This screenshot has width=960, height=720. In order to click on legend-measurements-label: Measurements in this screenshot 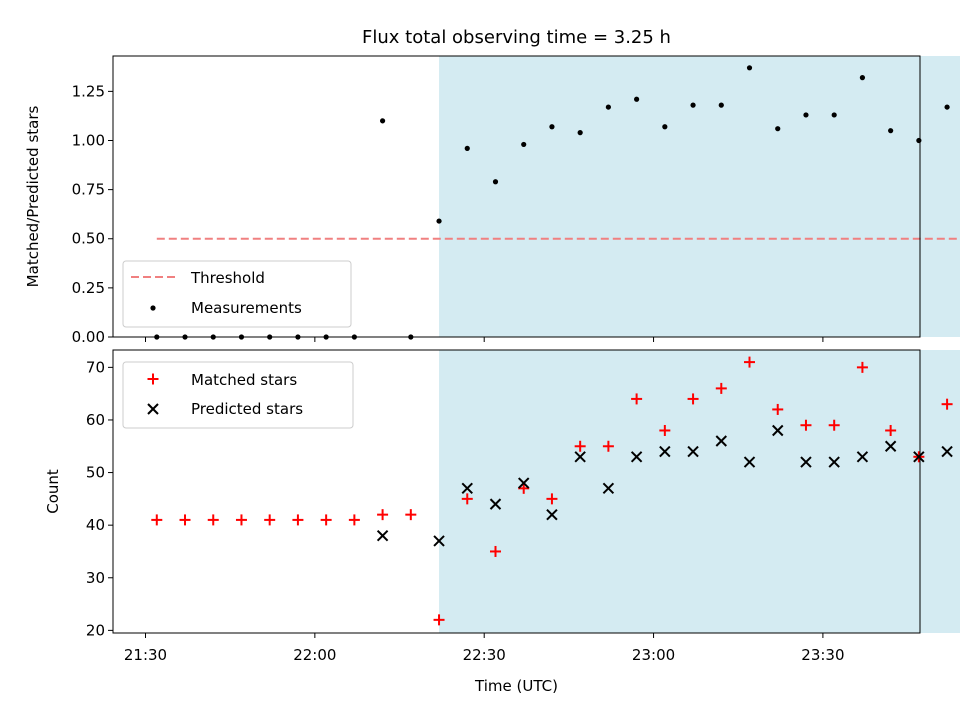, I will do `click(246, 308)`.